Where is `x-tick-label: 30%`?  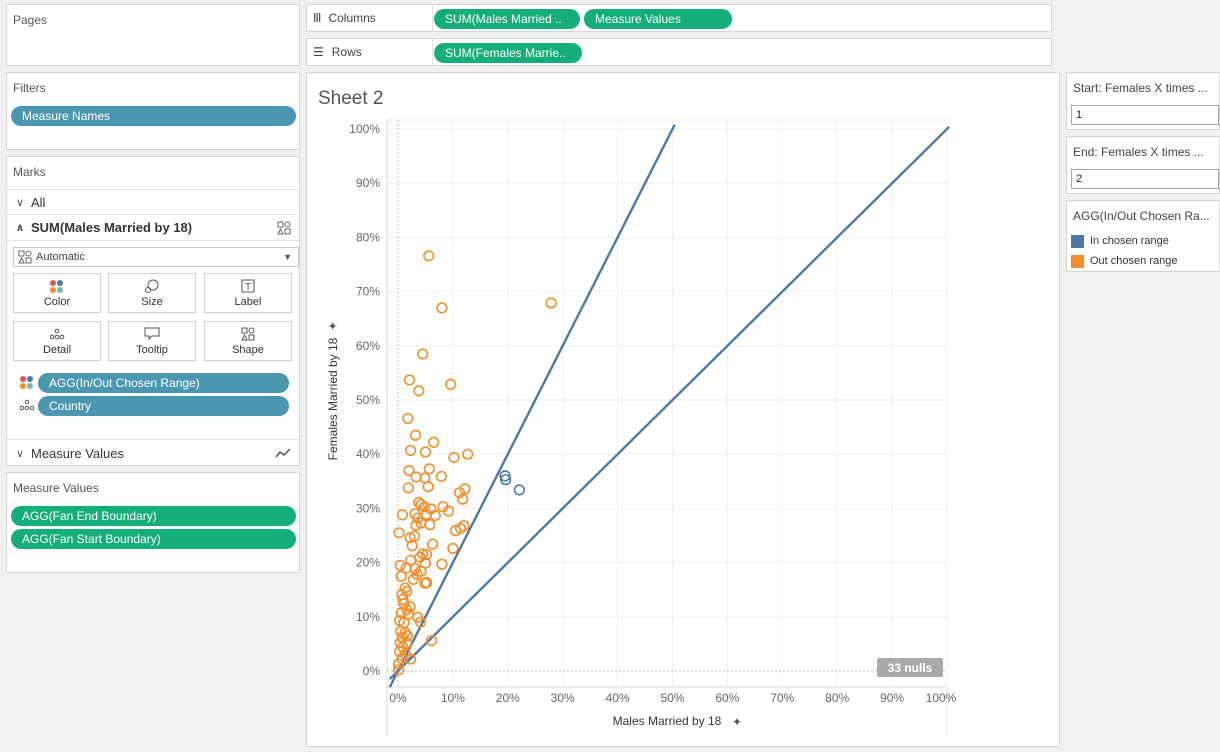
x-tick-label: 30% is located at coordinates (563, 698).